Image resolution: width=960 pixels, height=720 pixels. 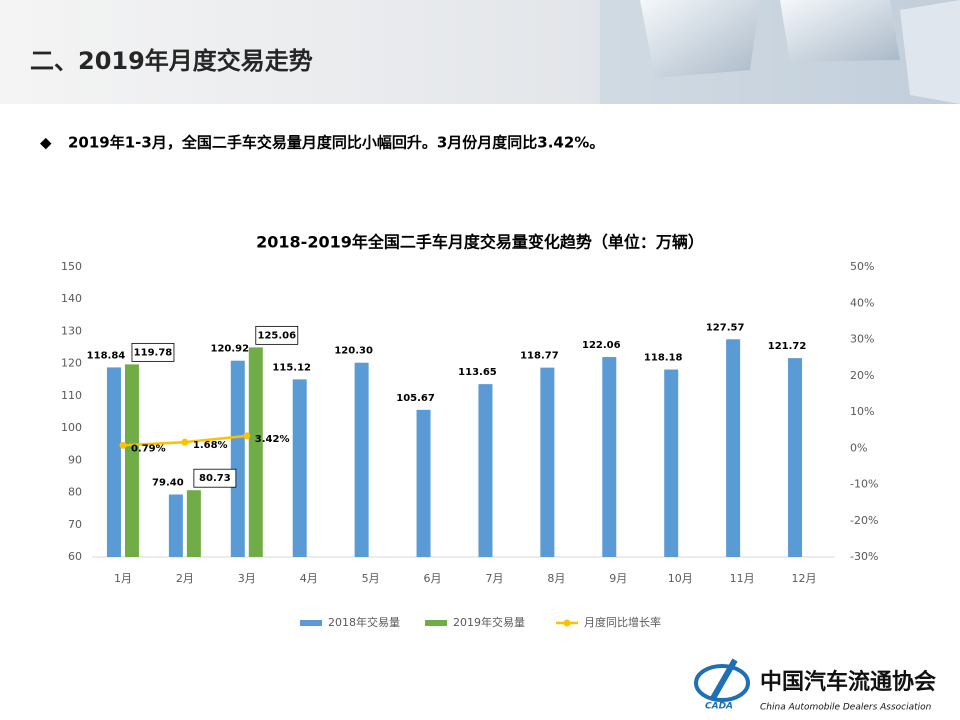 I want to click on x-tick-label: 6月, so click(x=433, y=578).